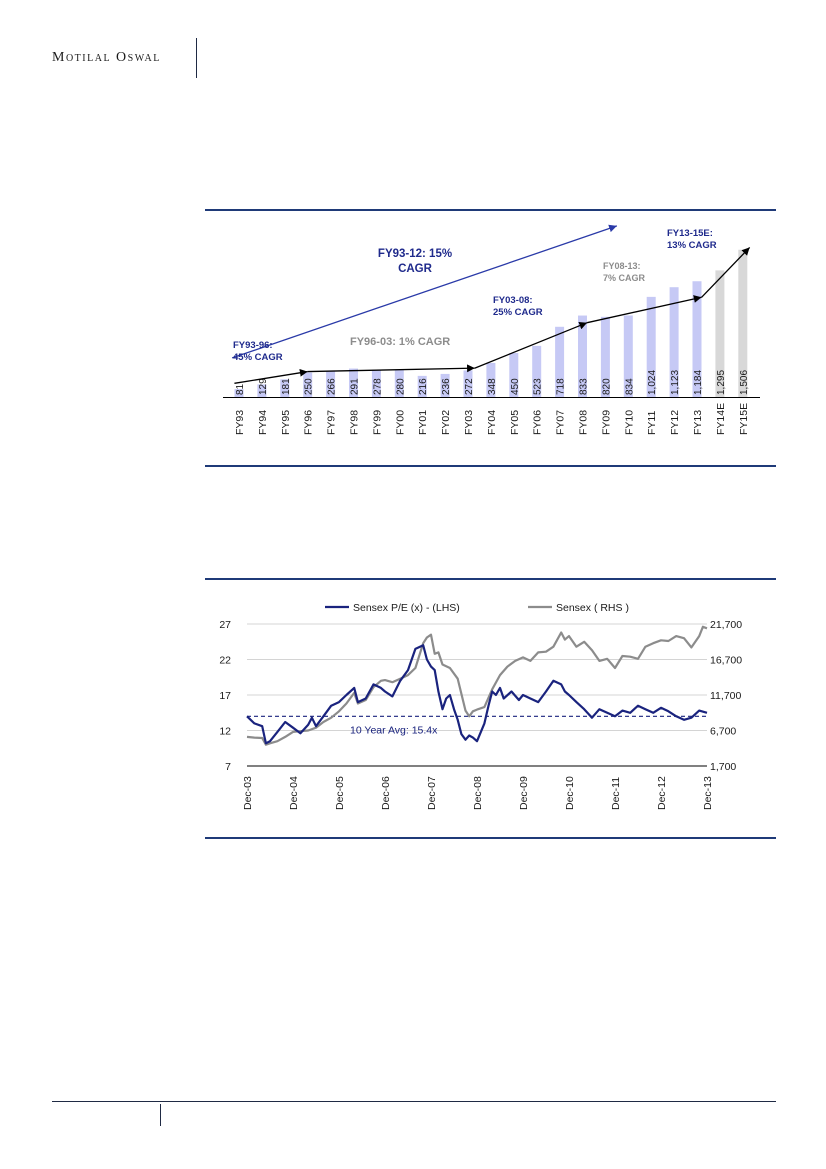  Describe the element at coordinates (239, 393) in the screenshot. I see `bar-fy93` at that location.